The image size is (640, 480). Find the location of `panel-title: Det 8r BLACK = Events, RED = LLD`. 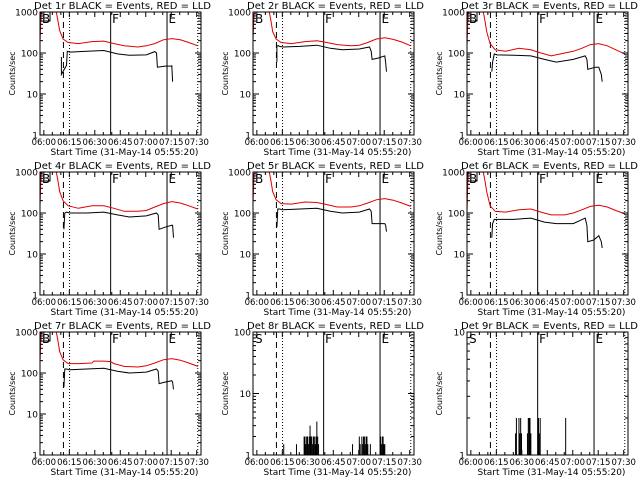

panel-title: Det 8r BLACK = Events, RED = LLD is located at coordinates (335, 326).